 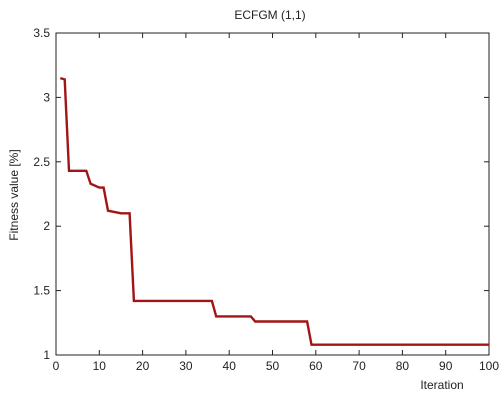 I want to click on y-tick-label: 1.5, so click(x=41, y=291).